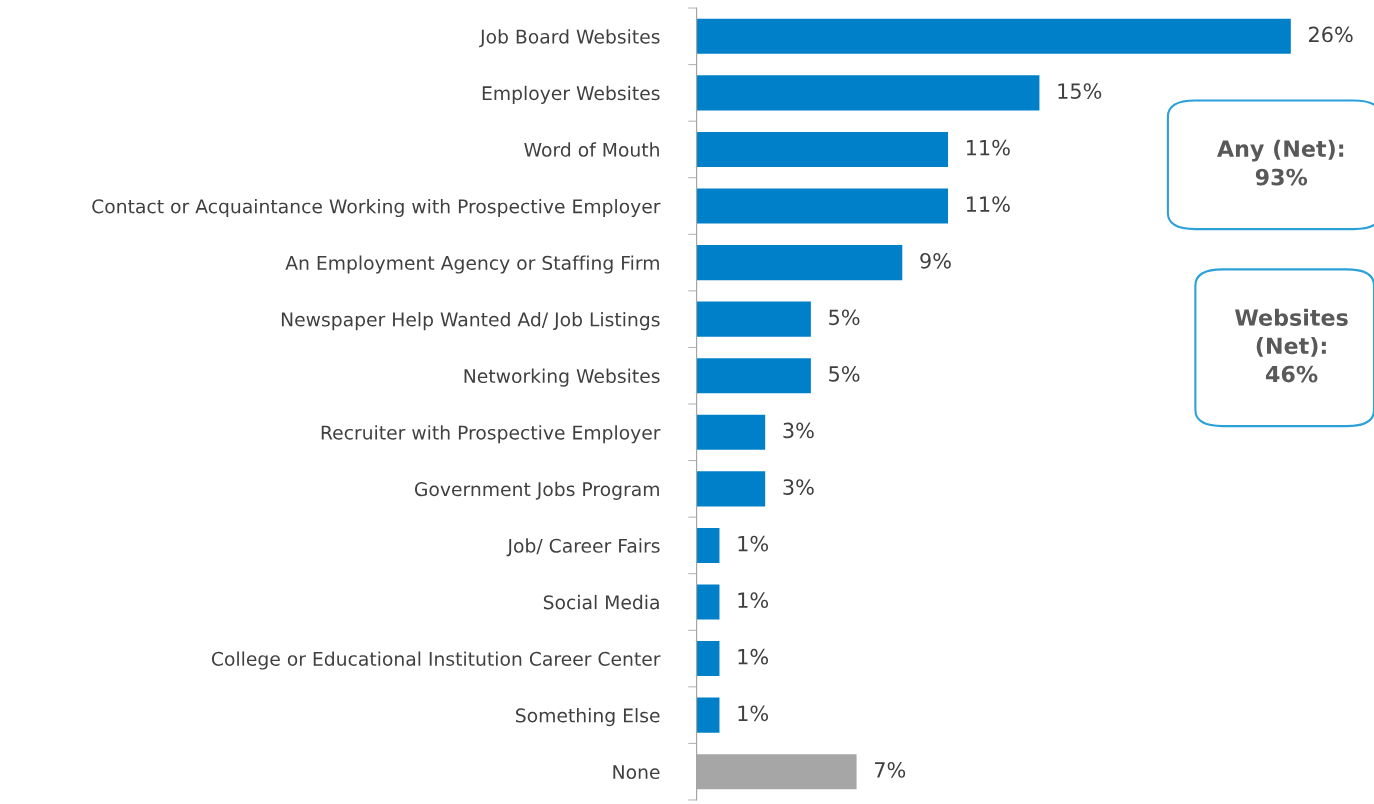 Image resolution: width=1374 pixels, height=804 pixels. Describe the element at coordinates (376, 208) in the screenshot. I see `y-tick-label: Contact or Acquaintance Working with Prospective Employer` at that location.